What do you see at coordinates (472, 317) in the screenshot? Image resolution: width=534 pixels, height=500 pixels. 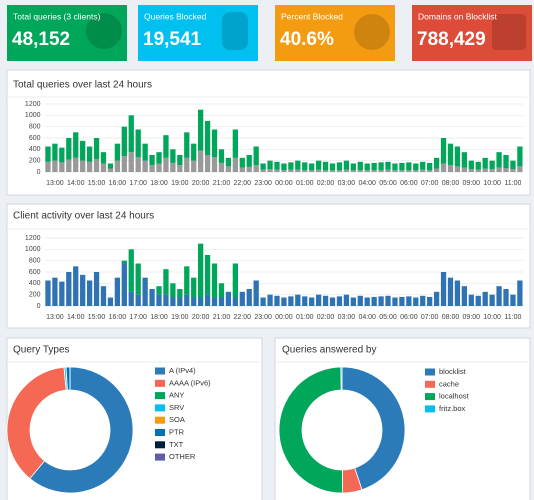 I see `x-tick-label: 09:00` at bounding box center [472, 317].